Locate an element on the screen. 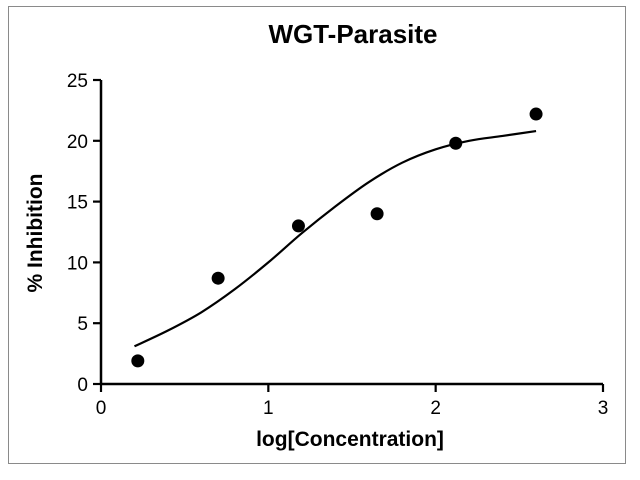  x-axis-label: log[Concentration] is located at coordinates (350, 439).